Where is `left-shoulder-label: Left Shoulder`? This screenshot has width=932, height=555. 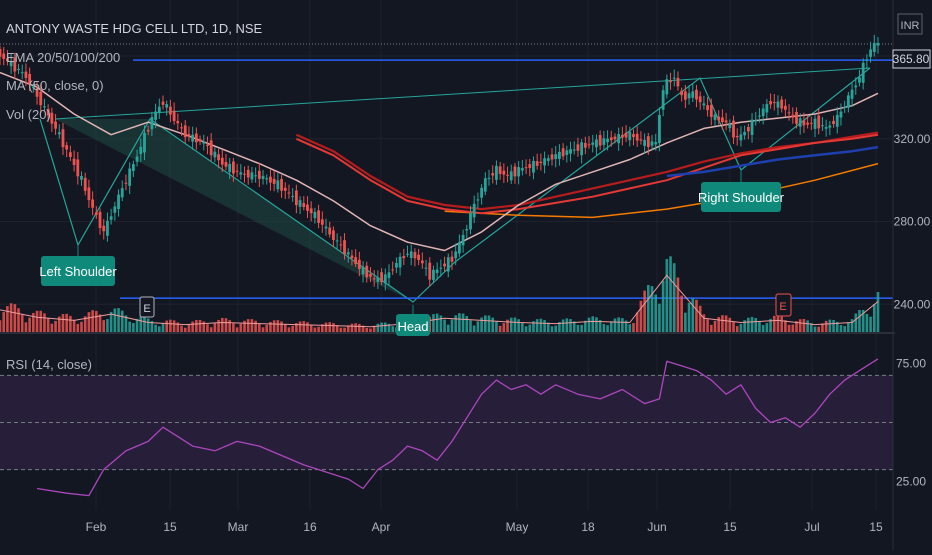 left-shoulder-label: Left Shoulder is located at coordinates (78, 271).